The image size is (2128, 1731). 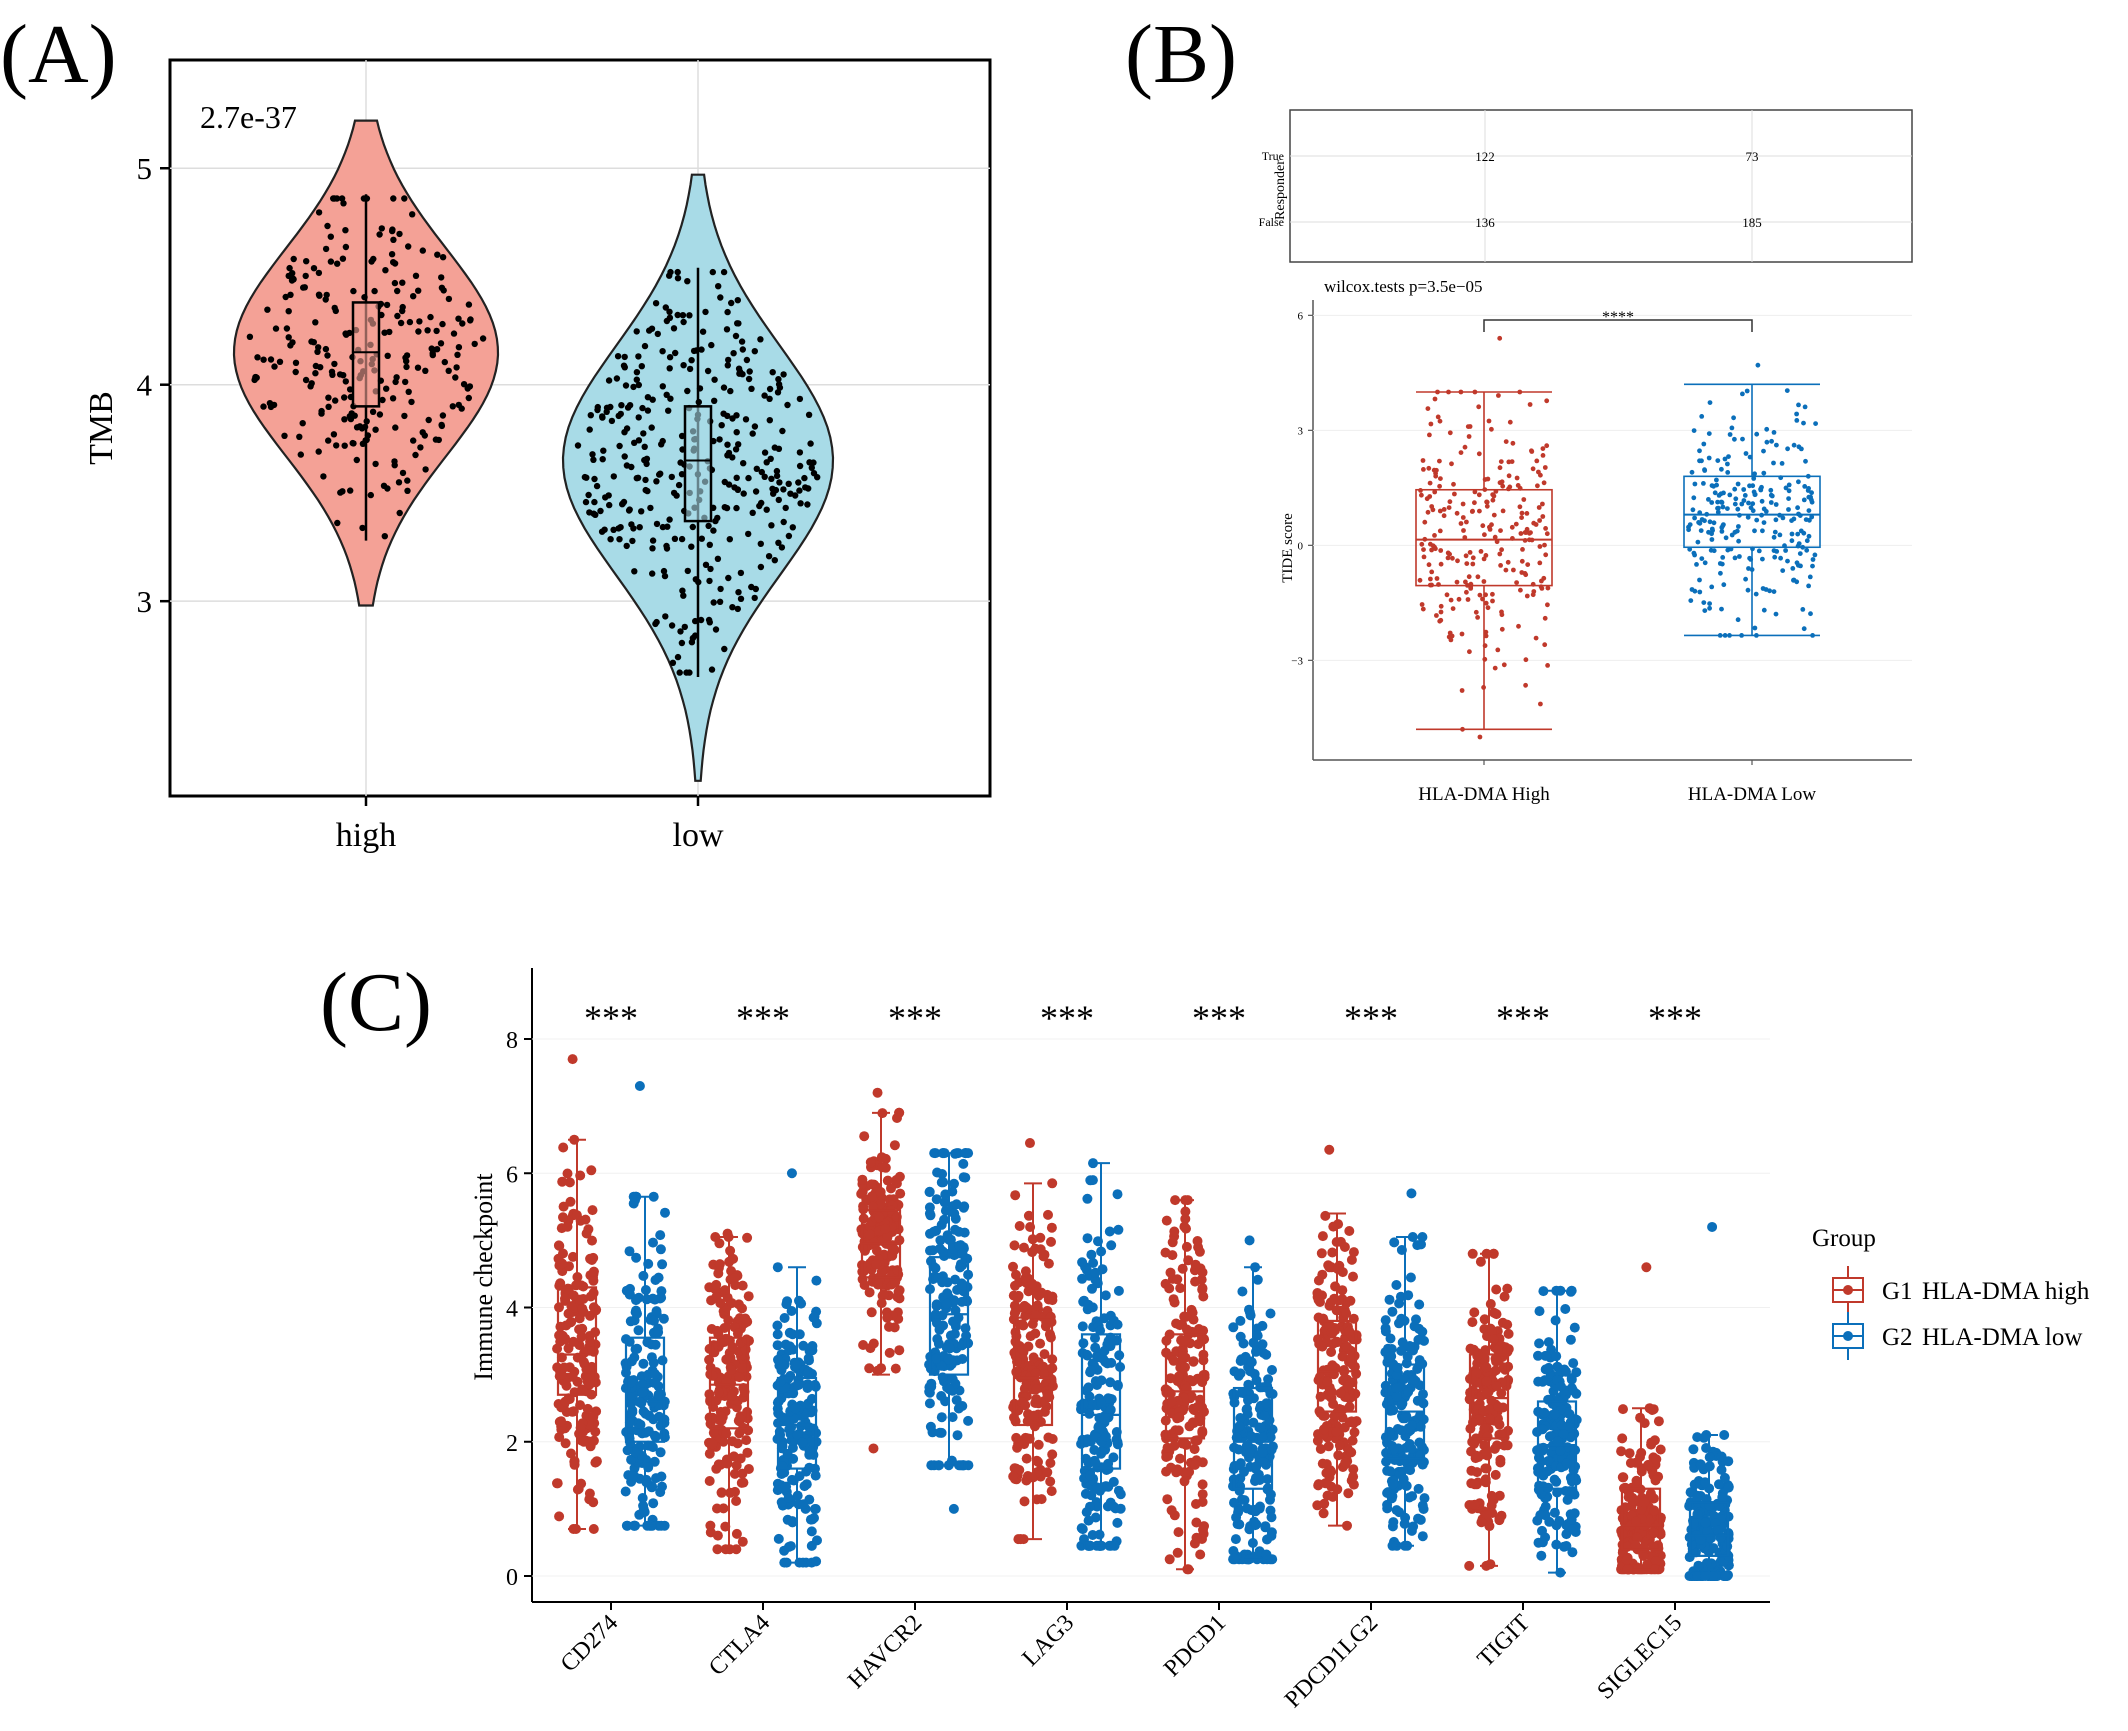 What do you see at coordinates (1067, 1018) in the screenshot?
I see `significance-label: ***` at bounding box center [1067, 1018].